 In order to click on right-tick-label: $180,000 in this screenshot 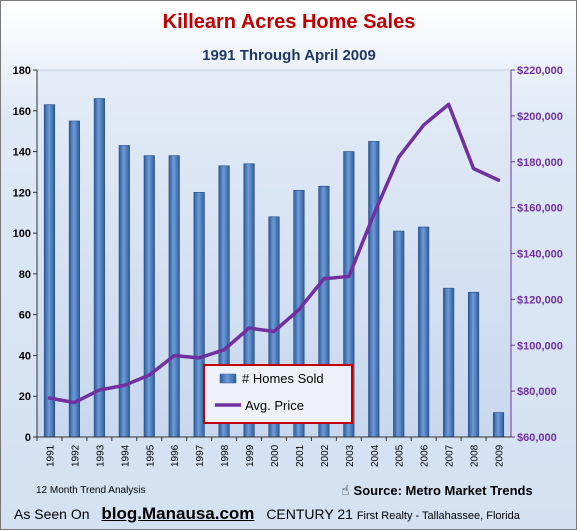, I will do `click(540, 163)`.